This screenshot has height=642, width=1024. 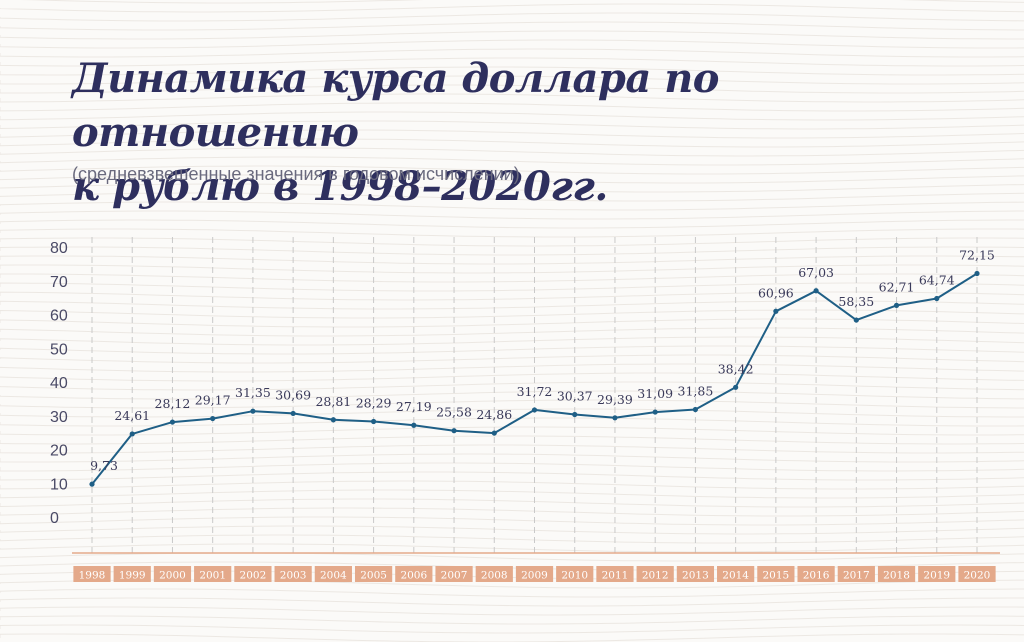 I want to click on data-label: 30,37, so click(x=575, y=396).